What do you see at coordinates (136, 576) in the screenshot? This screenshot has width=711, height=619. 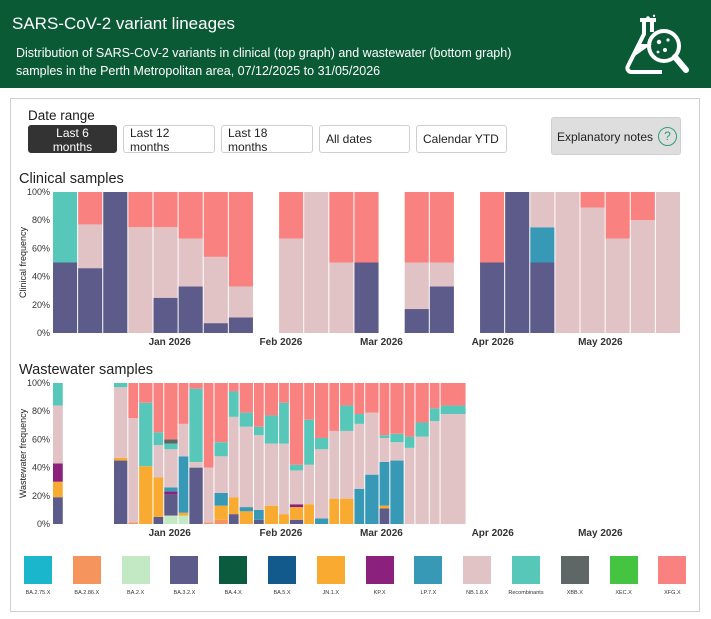 I see `legend-item: BA.2.X` at bounding box center [136, 576].